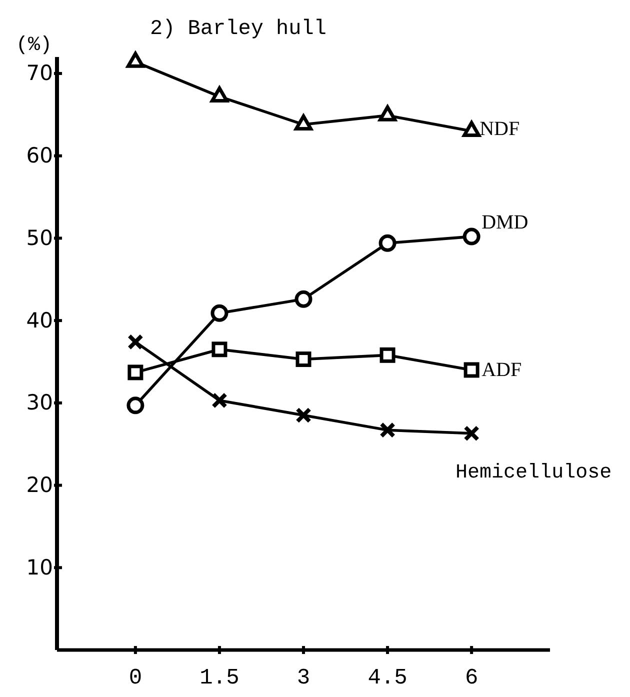 The height and width of the screenshot is (697, 630). What do you see at coordinates (39, 485) in the screenshot?
I see `y-tick-label: 20` at bounding box center [39, 485].